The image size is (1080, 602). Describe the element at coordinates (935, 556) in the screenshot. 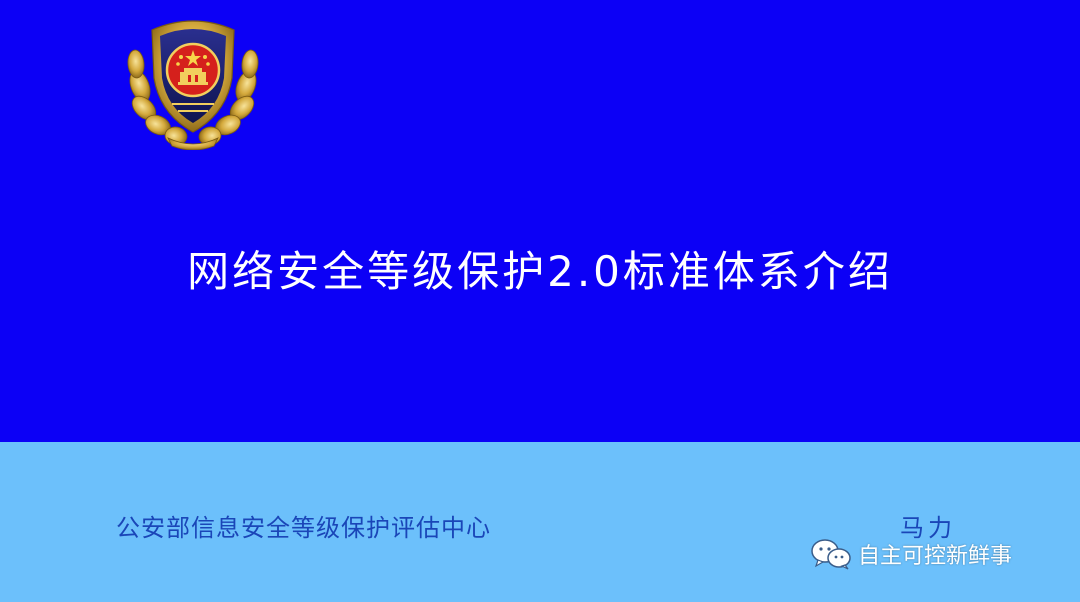

I see `watermark-text: 自主可控新鲜事` at that location.